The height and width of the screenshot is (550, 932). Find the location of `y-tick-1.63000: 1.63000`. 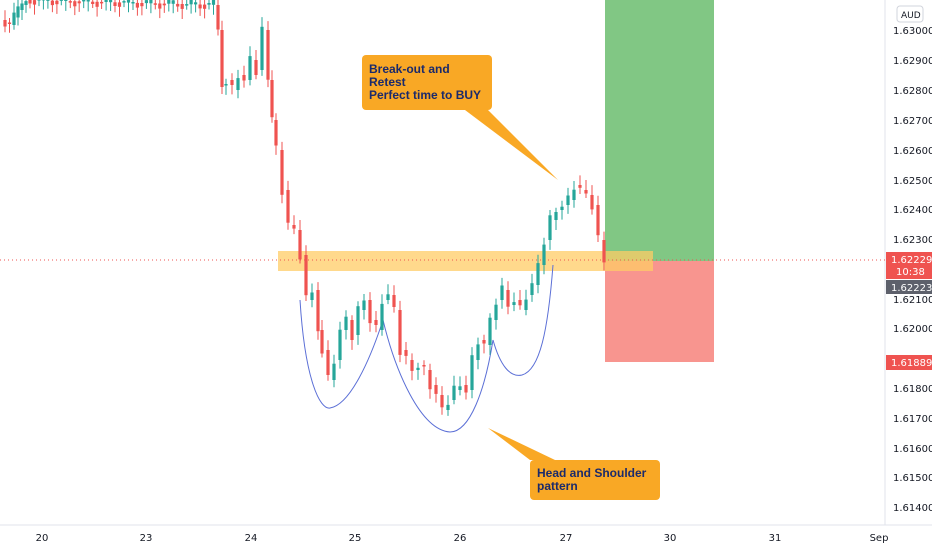

y-tick-1.63000: 1.63000 is located at coordinates (912, 31).